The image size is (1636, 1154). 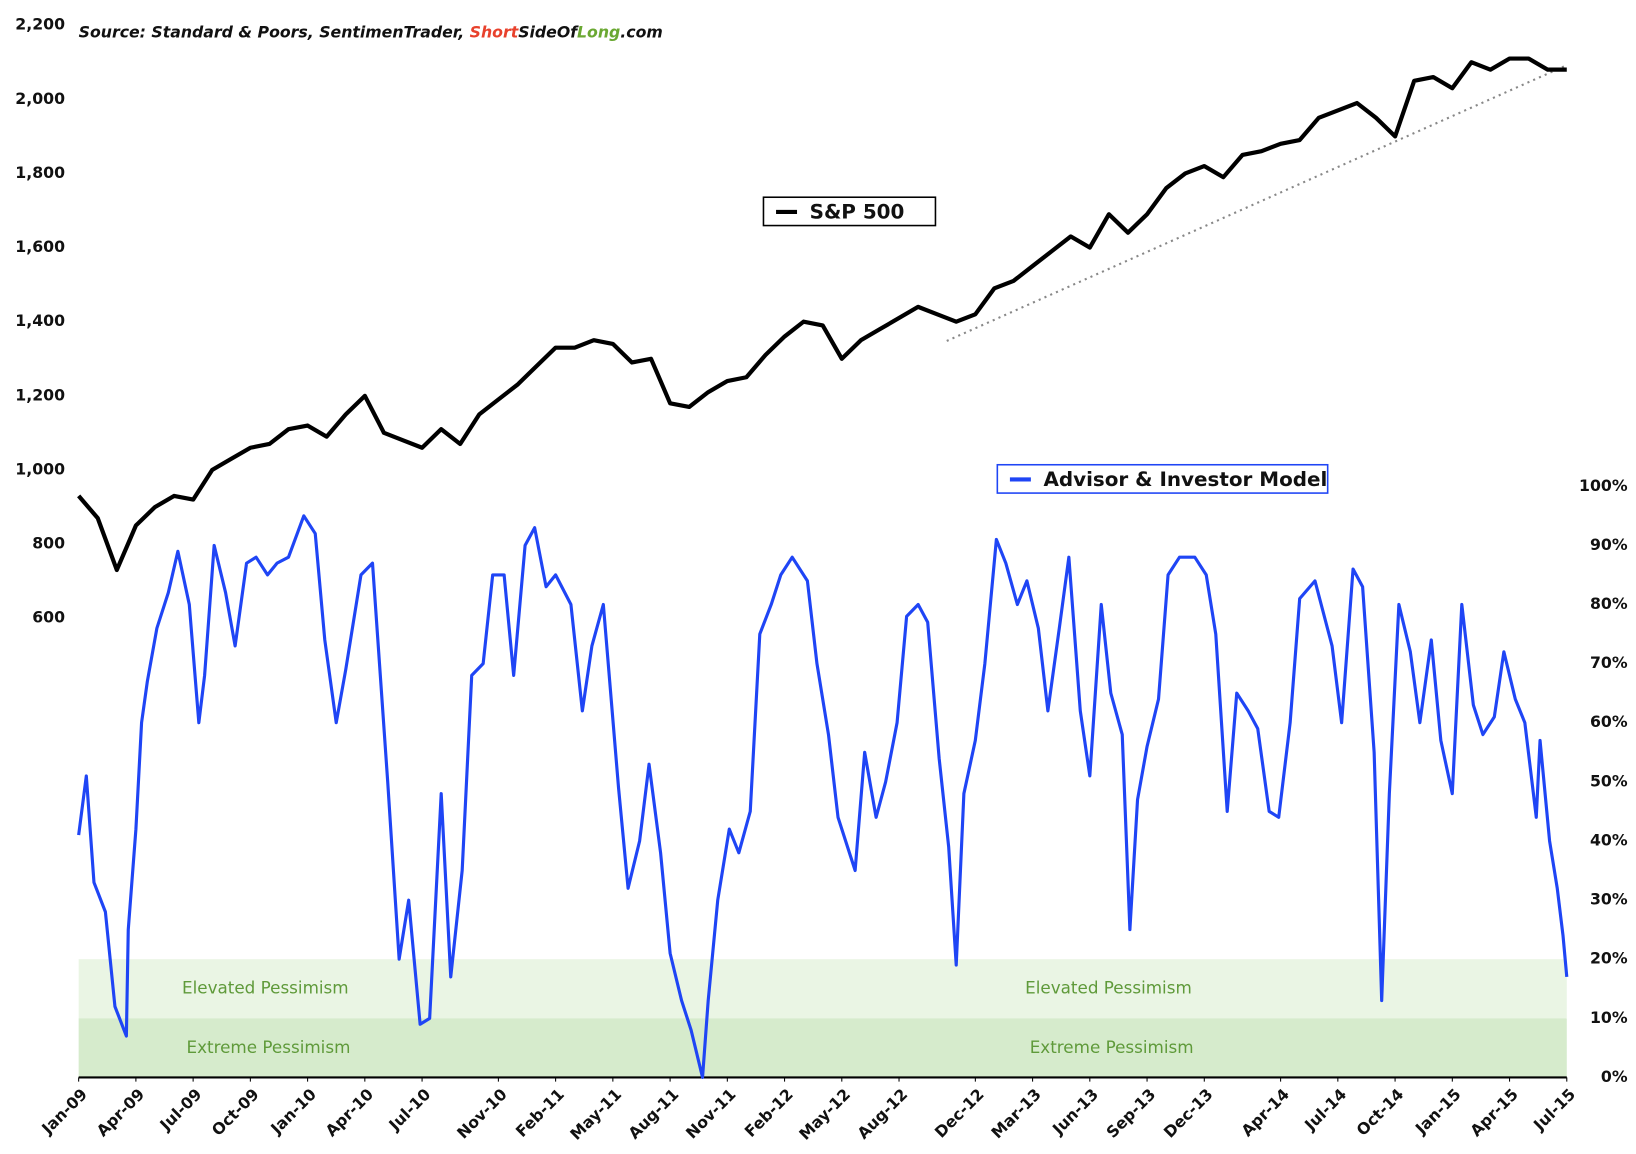 I want to click on x-tick-label: Aug-12, so click(x=882, y=1114).